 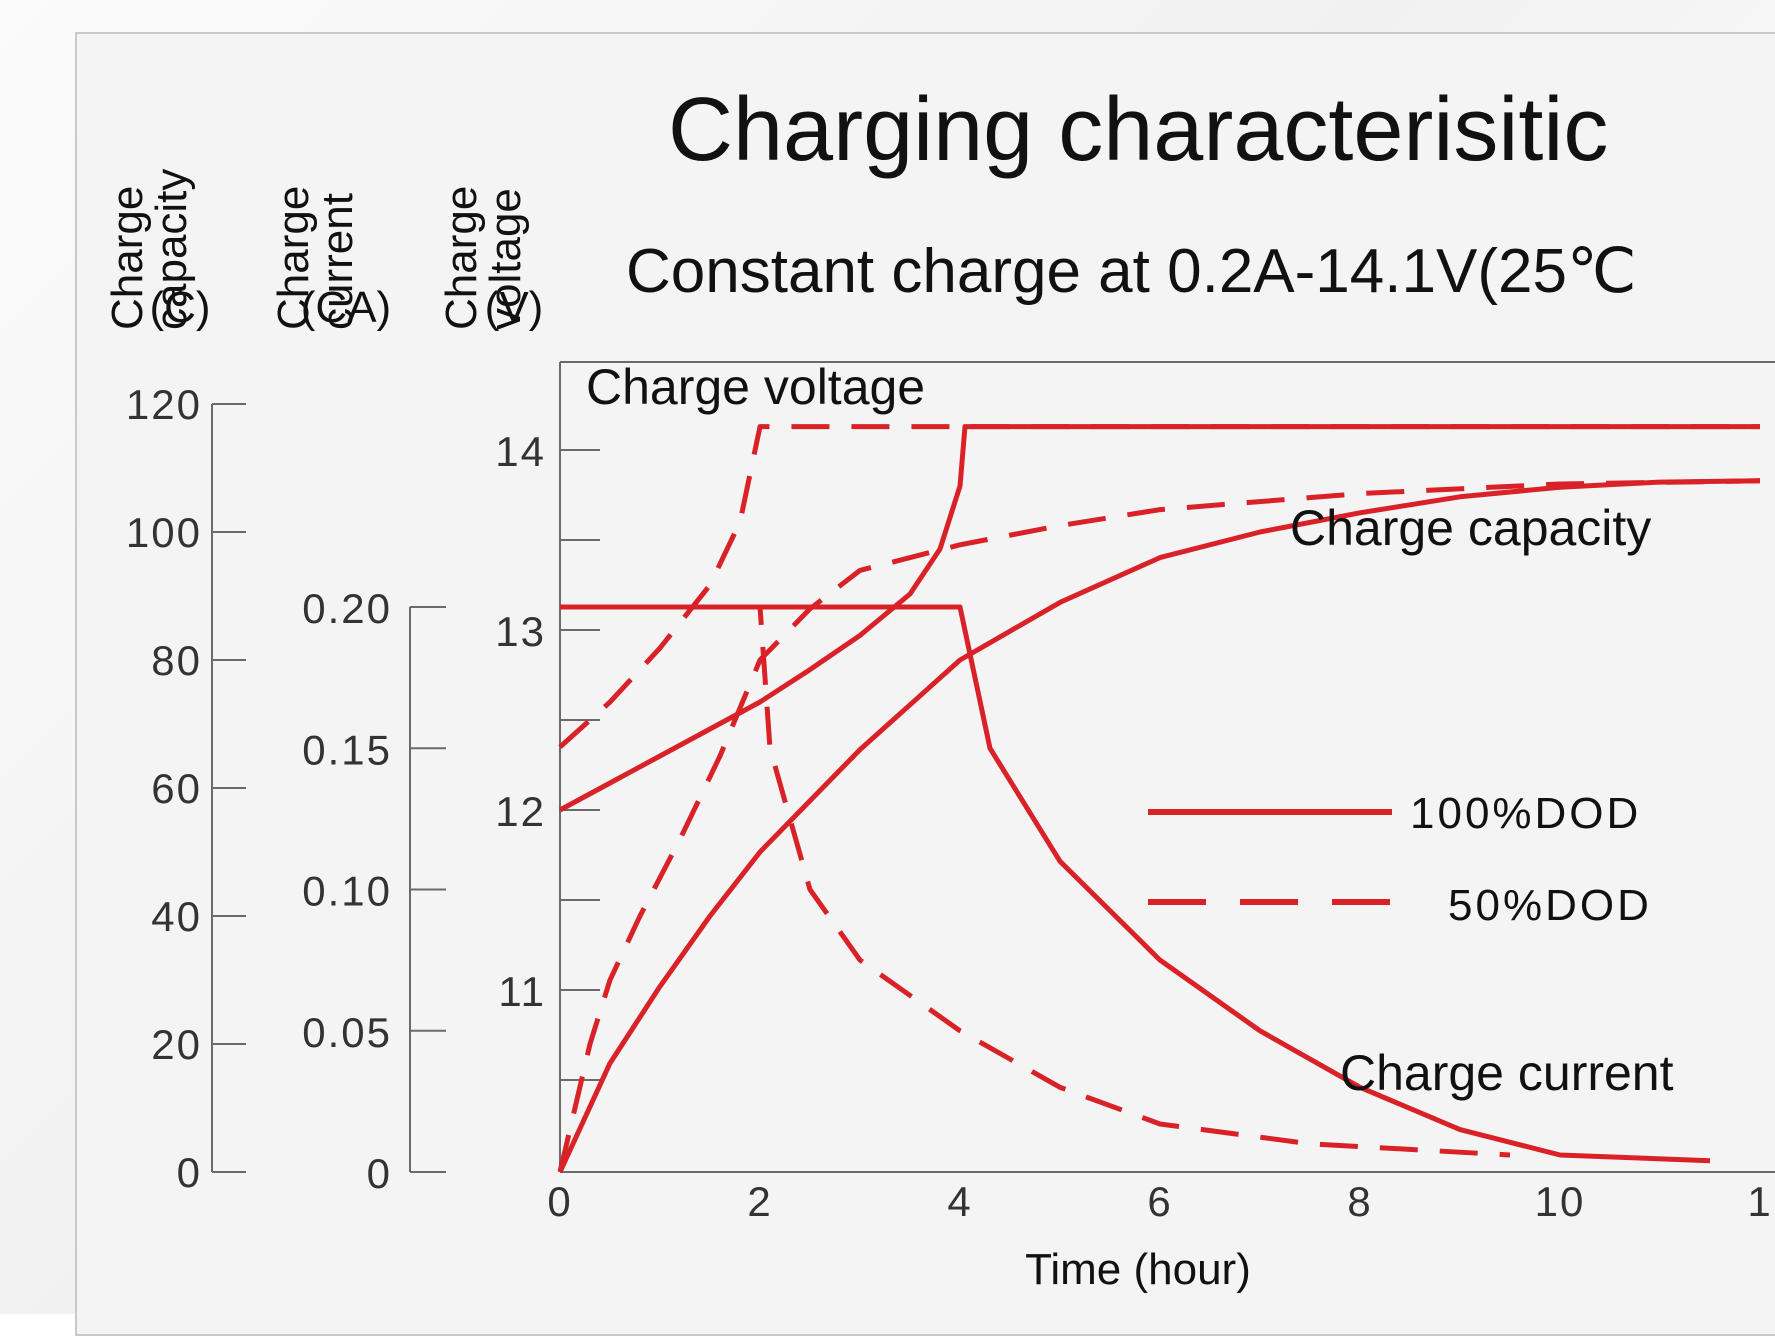 What do you see at coordinates (189, 1172) in the screenshot?
I see `capacity-tick-label: 0` at bounding box center [189, 1172].